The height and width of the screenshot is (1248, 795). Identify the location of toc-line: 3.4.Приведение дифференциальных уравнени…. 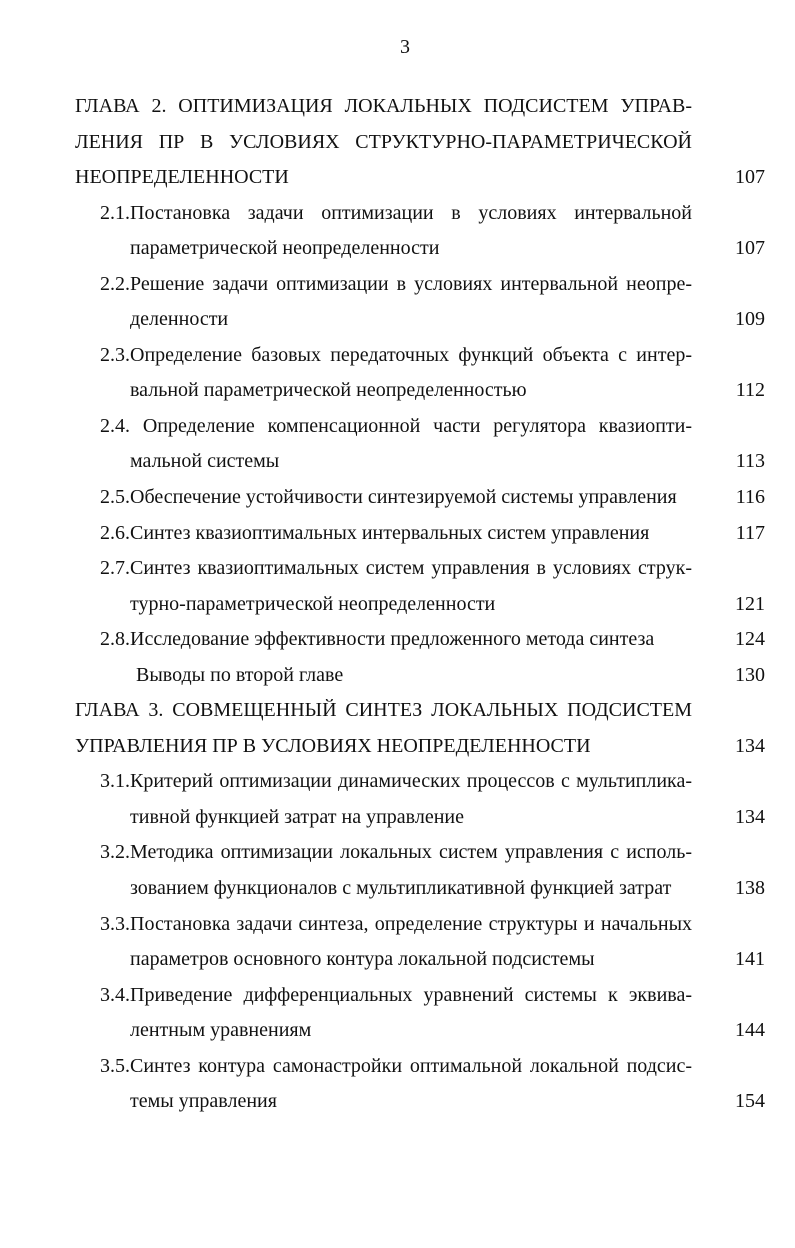
(397, 996).